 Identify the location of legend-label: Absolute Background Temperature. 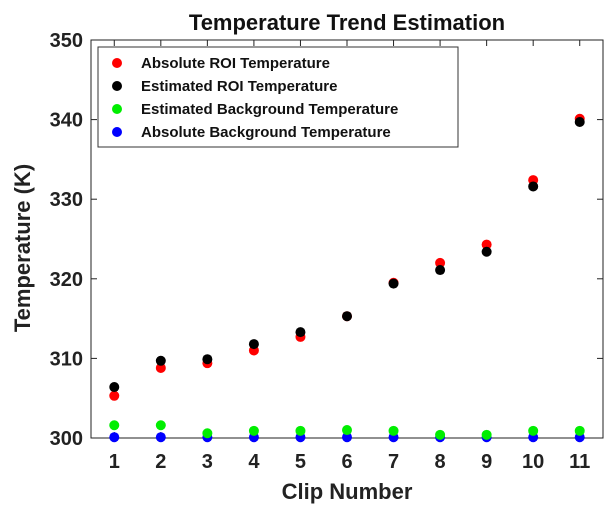
(266, 132).